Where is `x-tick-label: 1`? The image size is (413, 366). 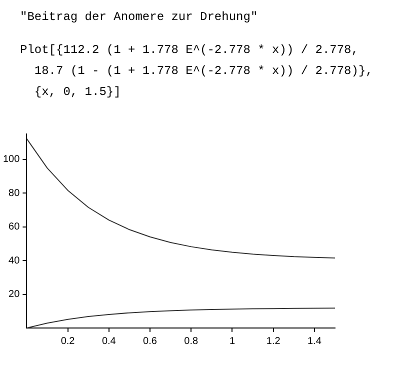
x-tick-label: 1 is located at coordinates (232, 341).